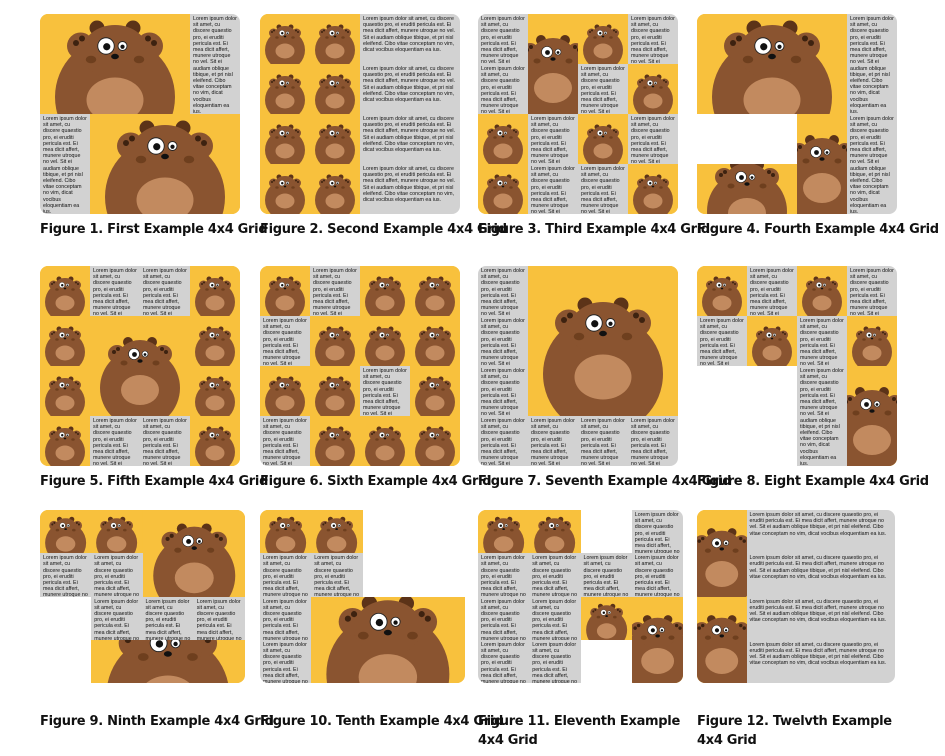  Describe the element at coordinates (154, 229) in the screenshot. I see `figure-caption: Figure 1. First Example 4x4 Grid` at that location.